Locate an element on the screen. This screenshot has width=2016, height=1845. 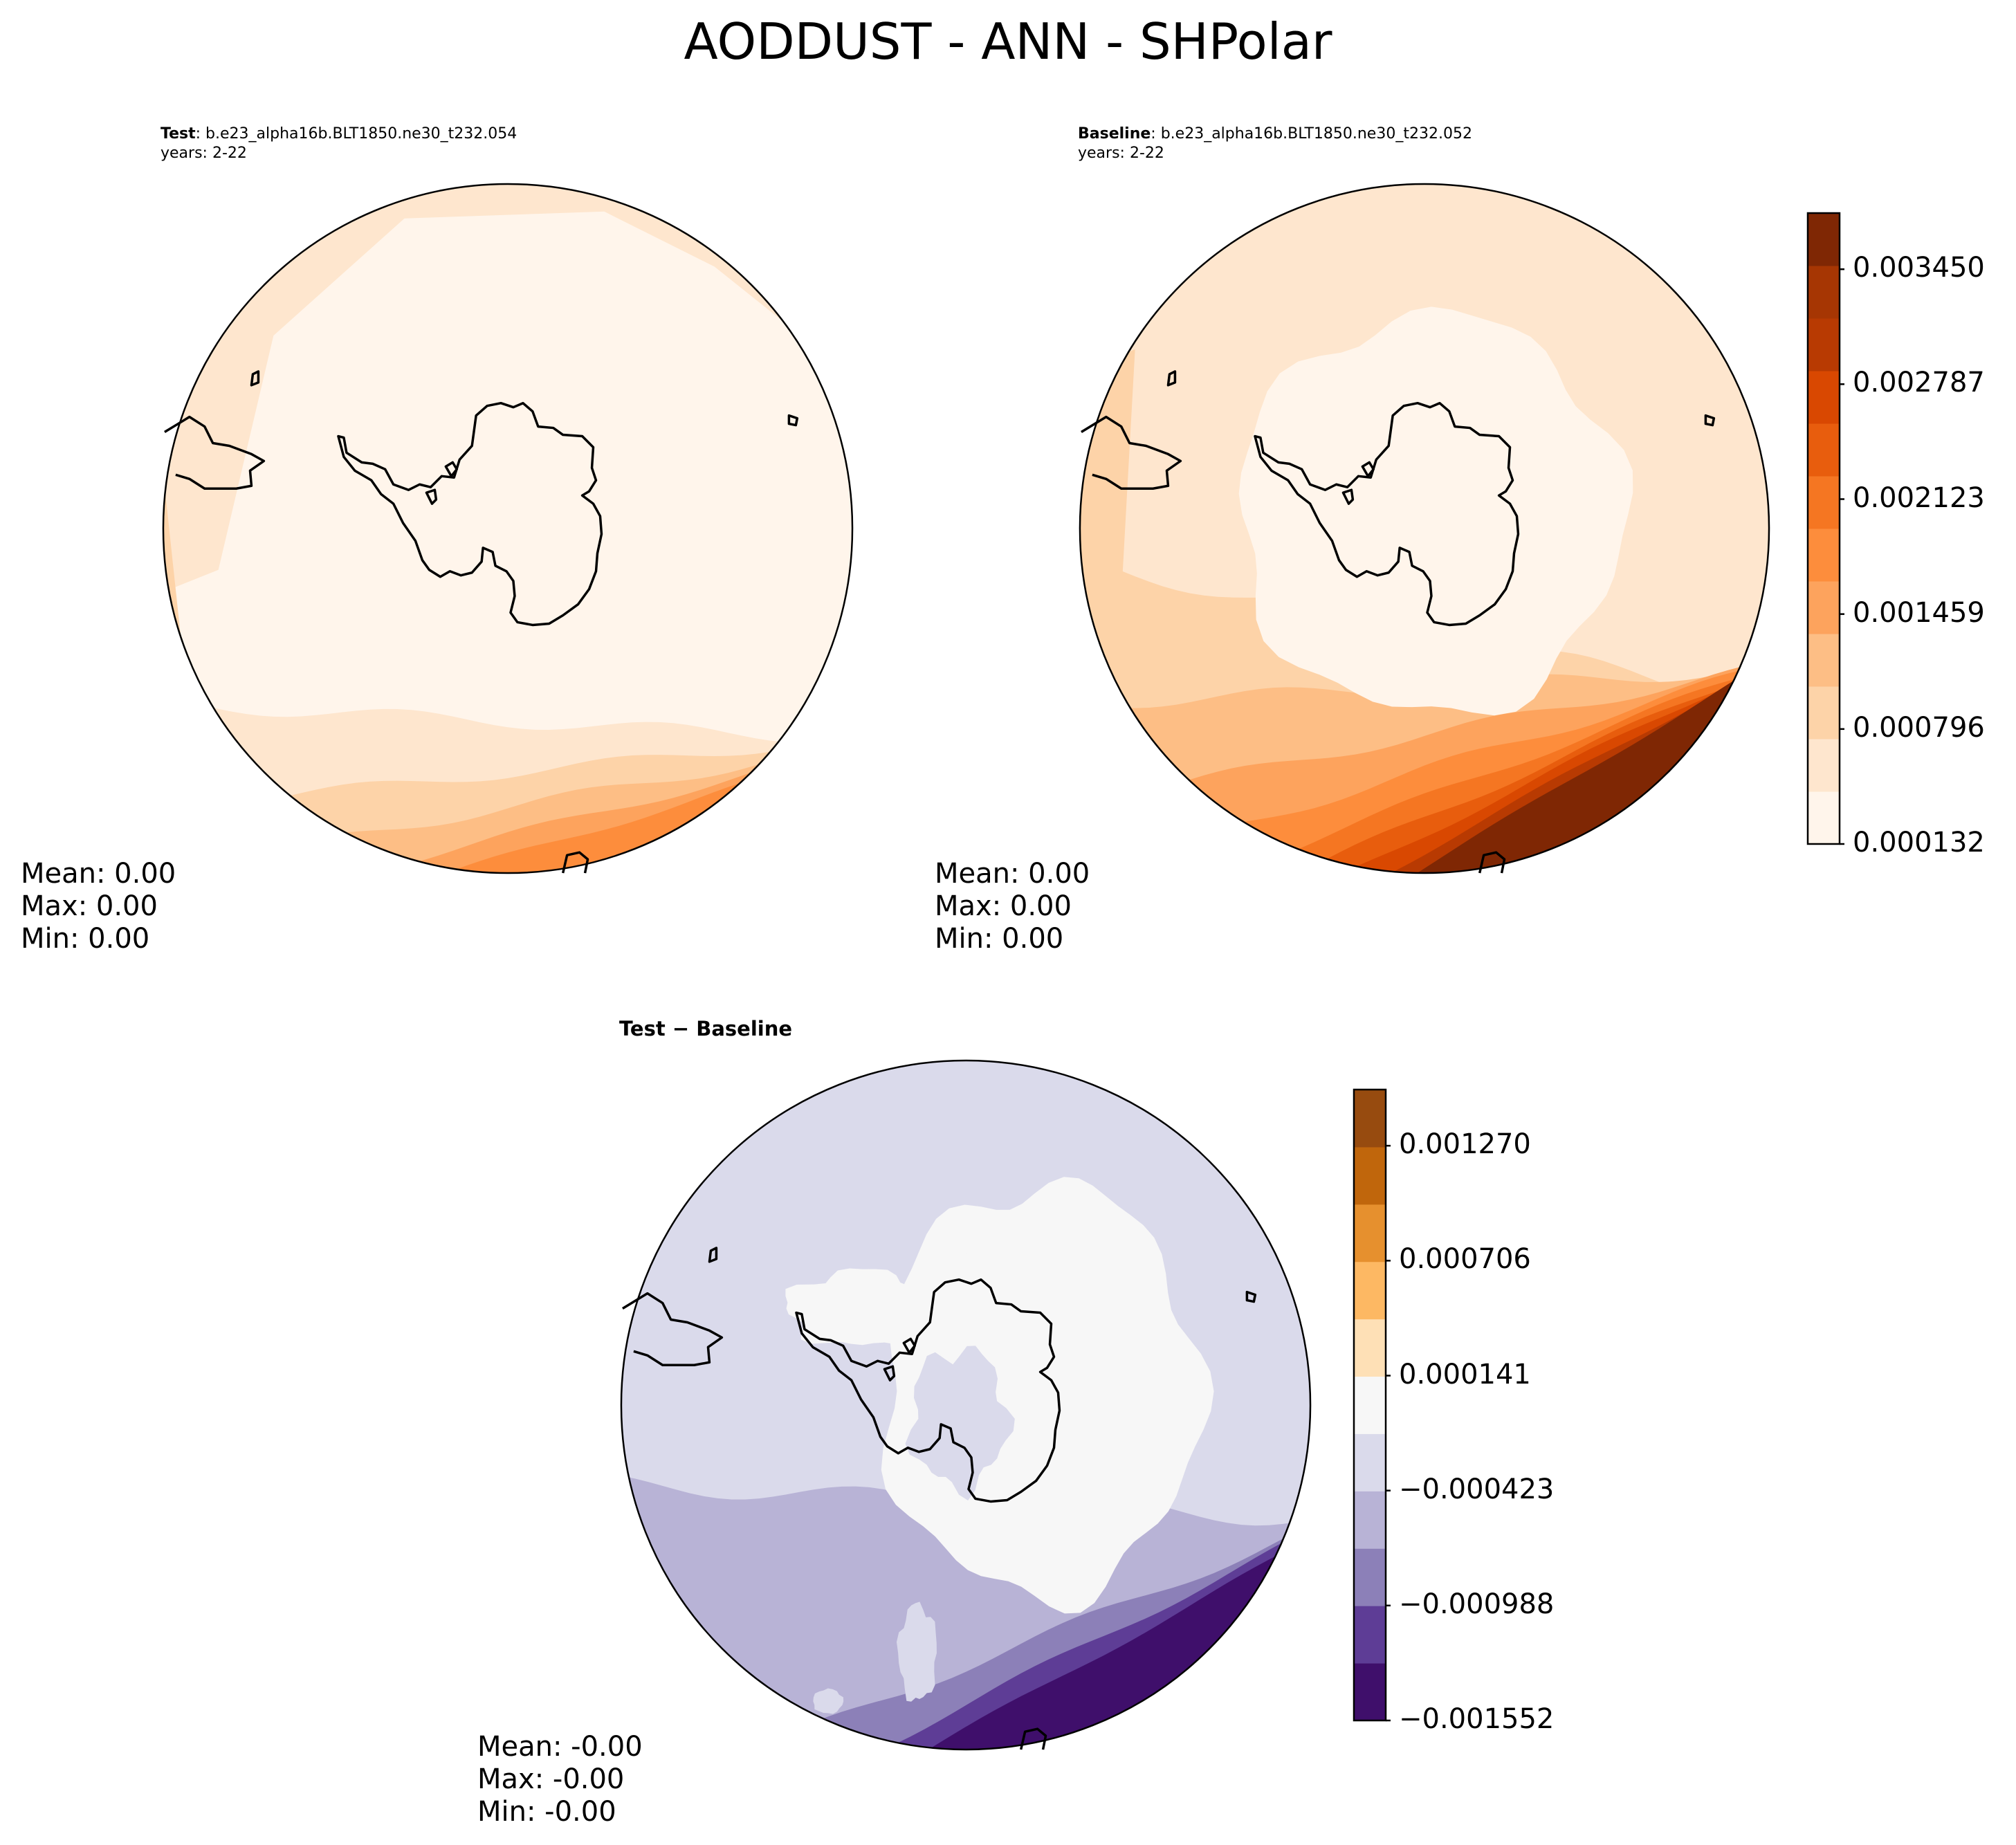
figure-title: AODDUST - ANN - SHPolar is located at coordinates (1008, 41).